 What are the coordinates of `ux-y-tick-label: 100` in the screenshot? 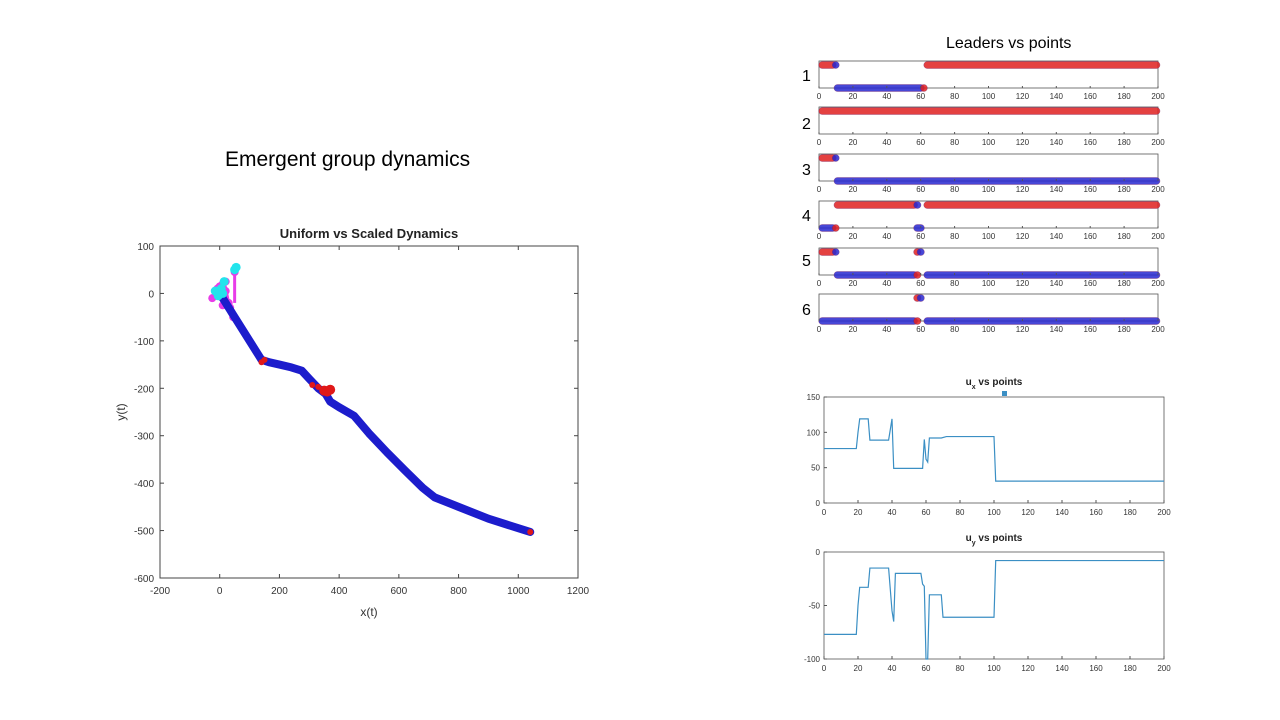 It's located at (814, 432).